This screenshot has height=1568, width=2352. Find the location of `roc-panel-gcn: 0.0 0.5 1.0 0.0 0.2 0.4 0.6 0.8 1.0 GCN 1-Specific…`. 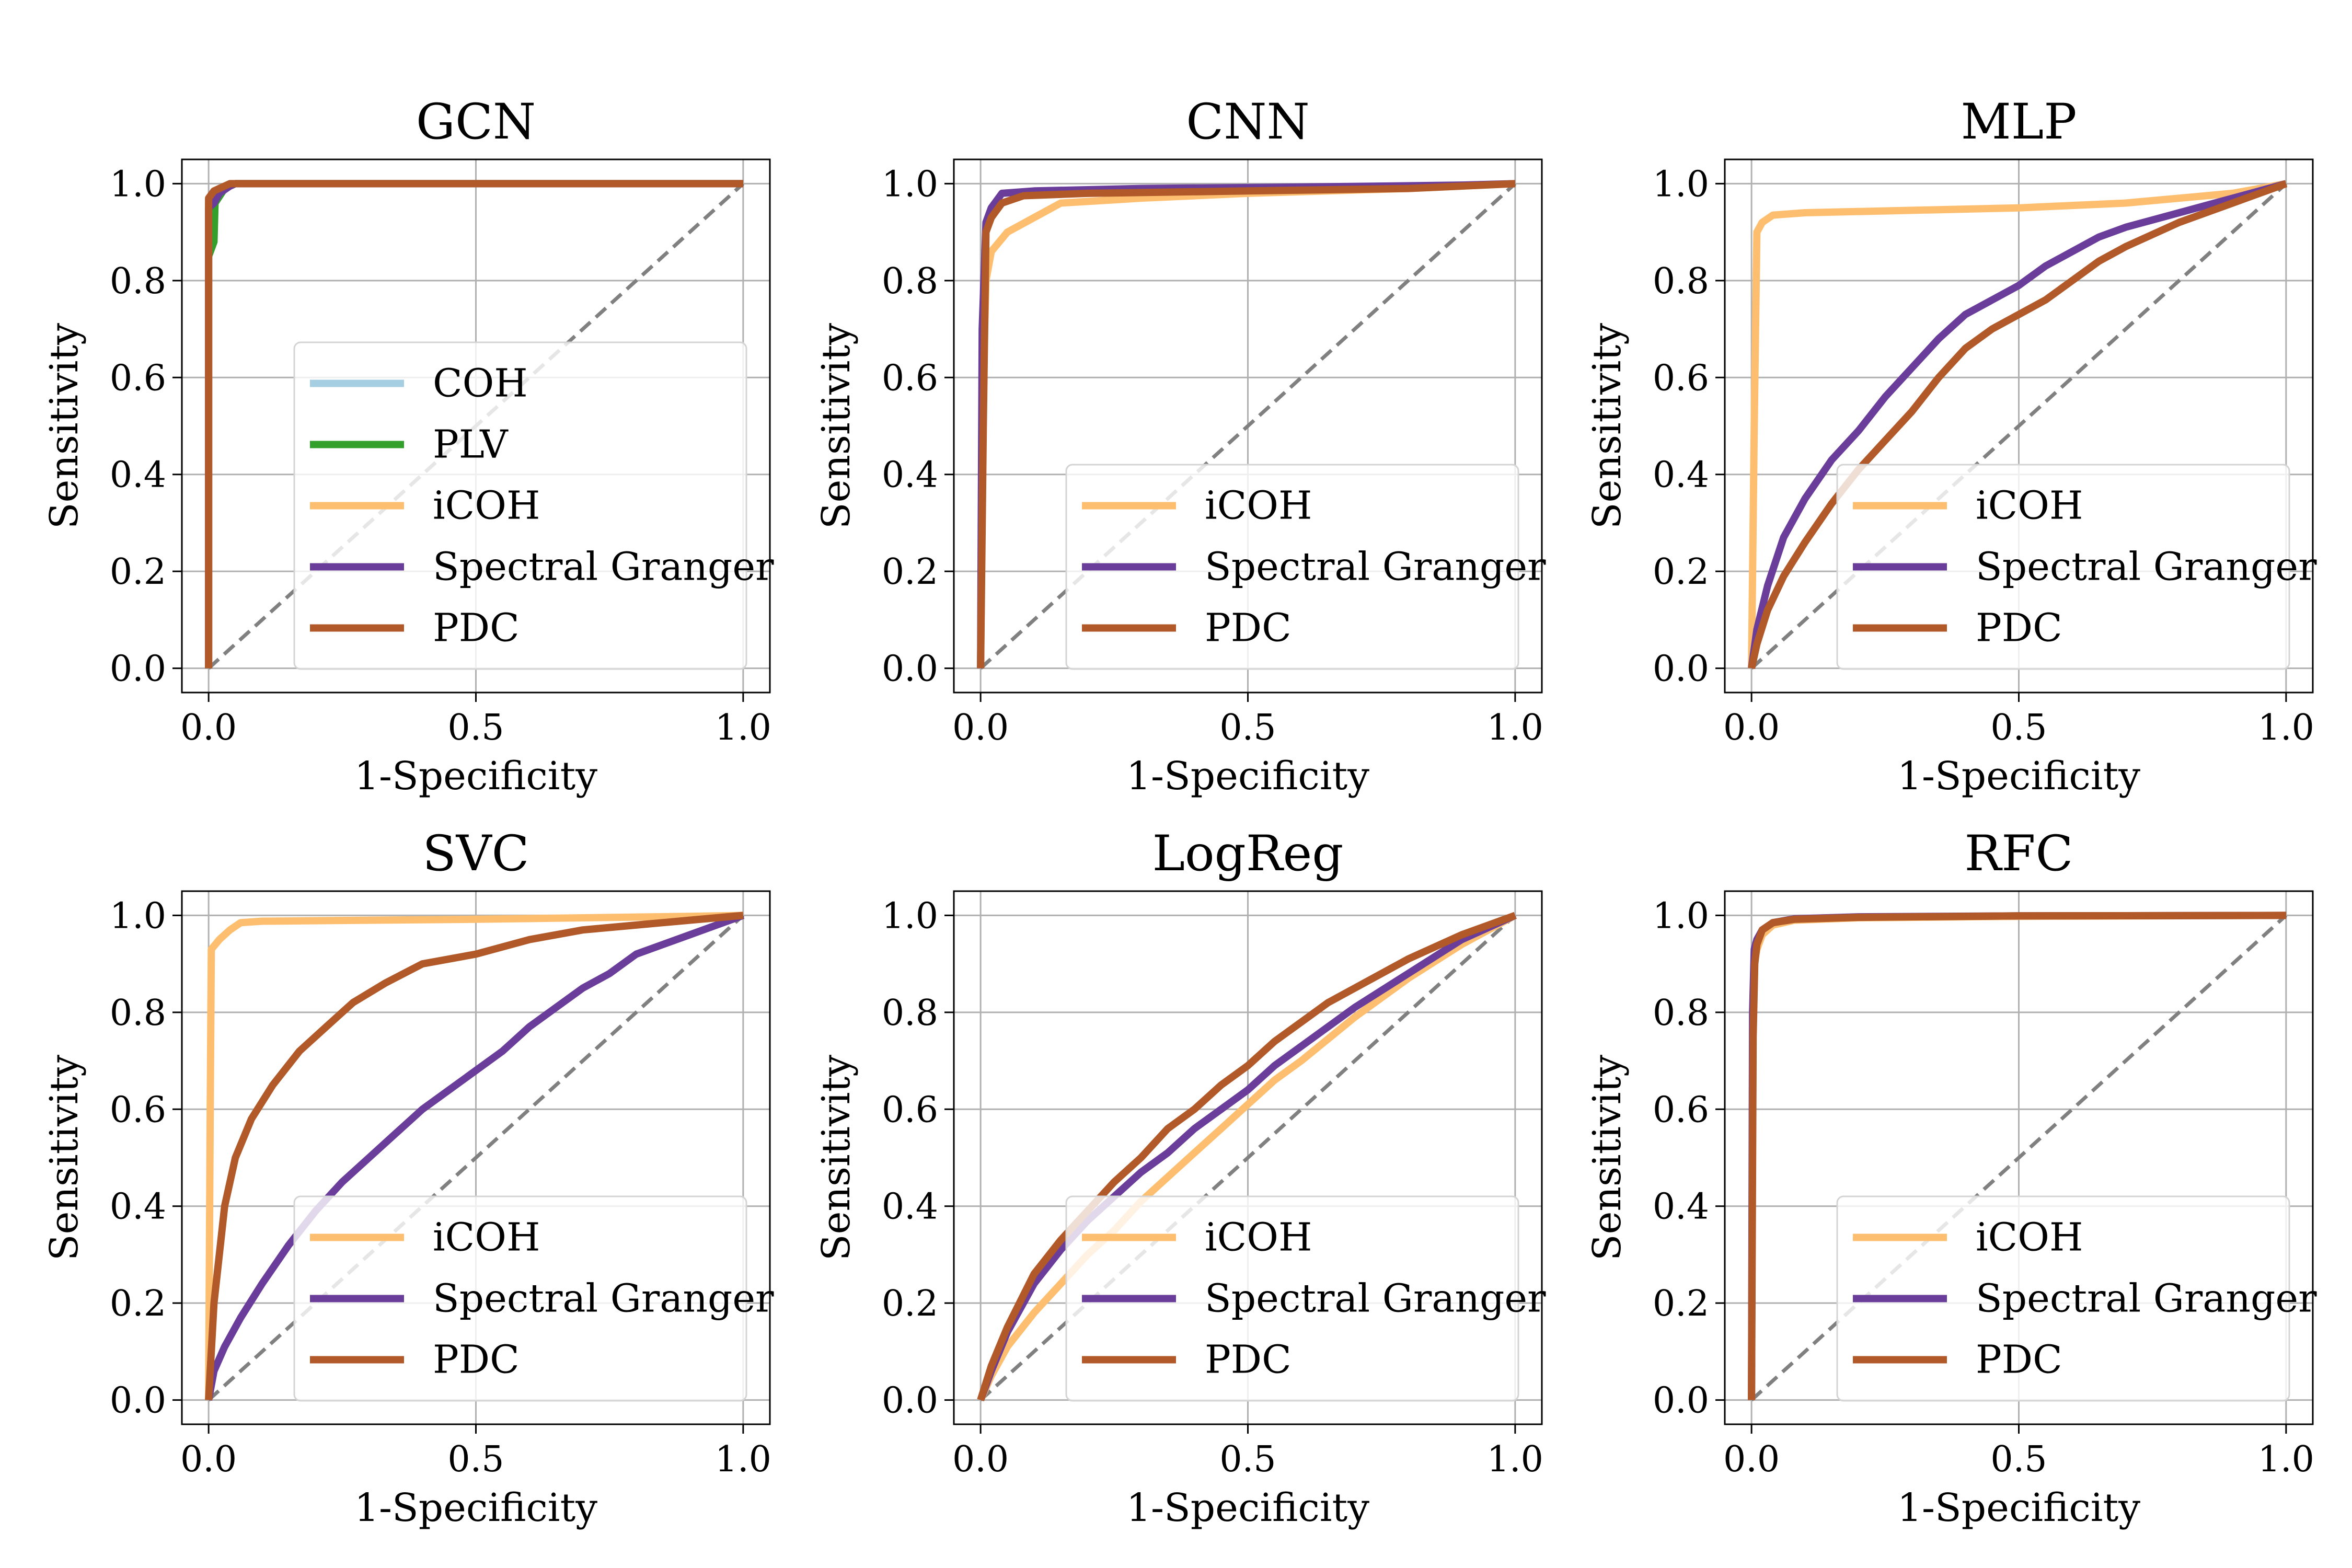

roc-panel-gcn: 0.0 0.5 1.0 0.0 0.2 0.4 0.6 0.8 1.0 GCN 1-Specific… is located at coordinates (408, 446).